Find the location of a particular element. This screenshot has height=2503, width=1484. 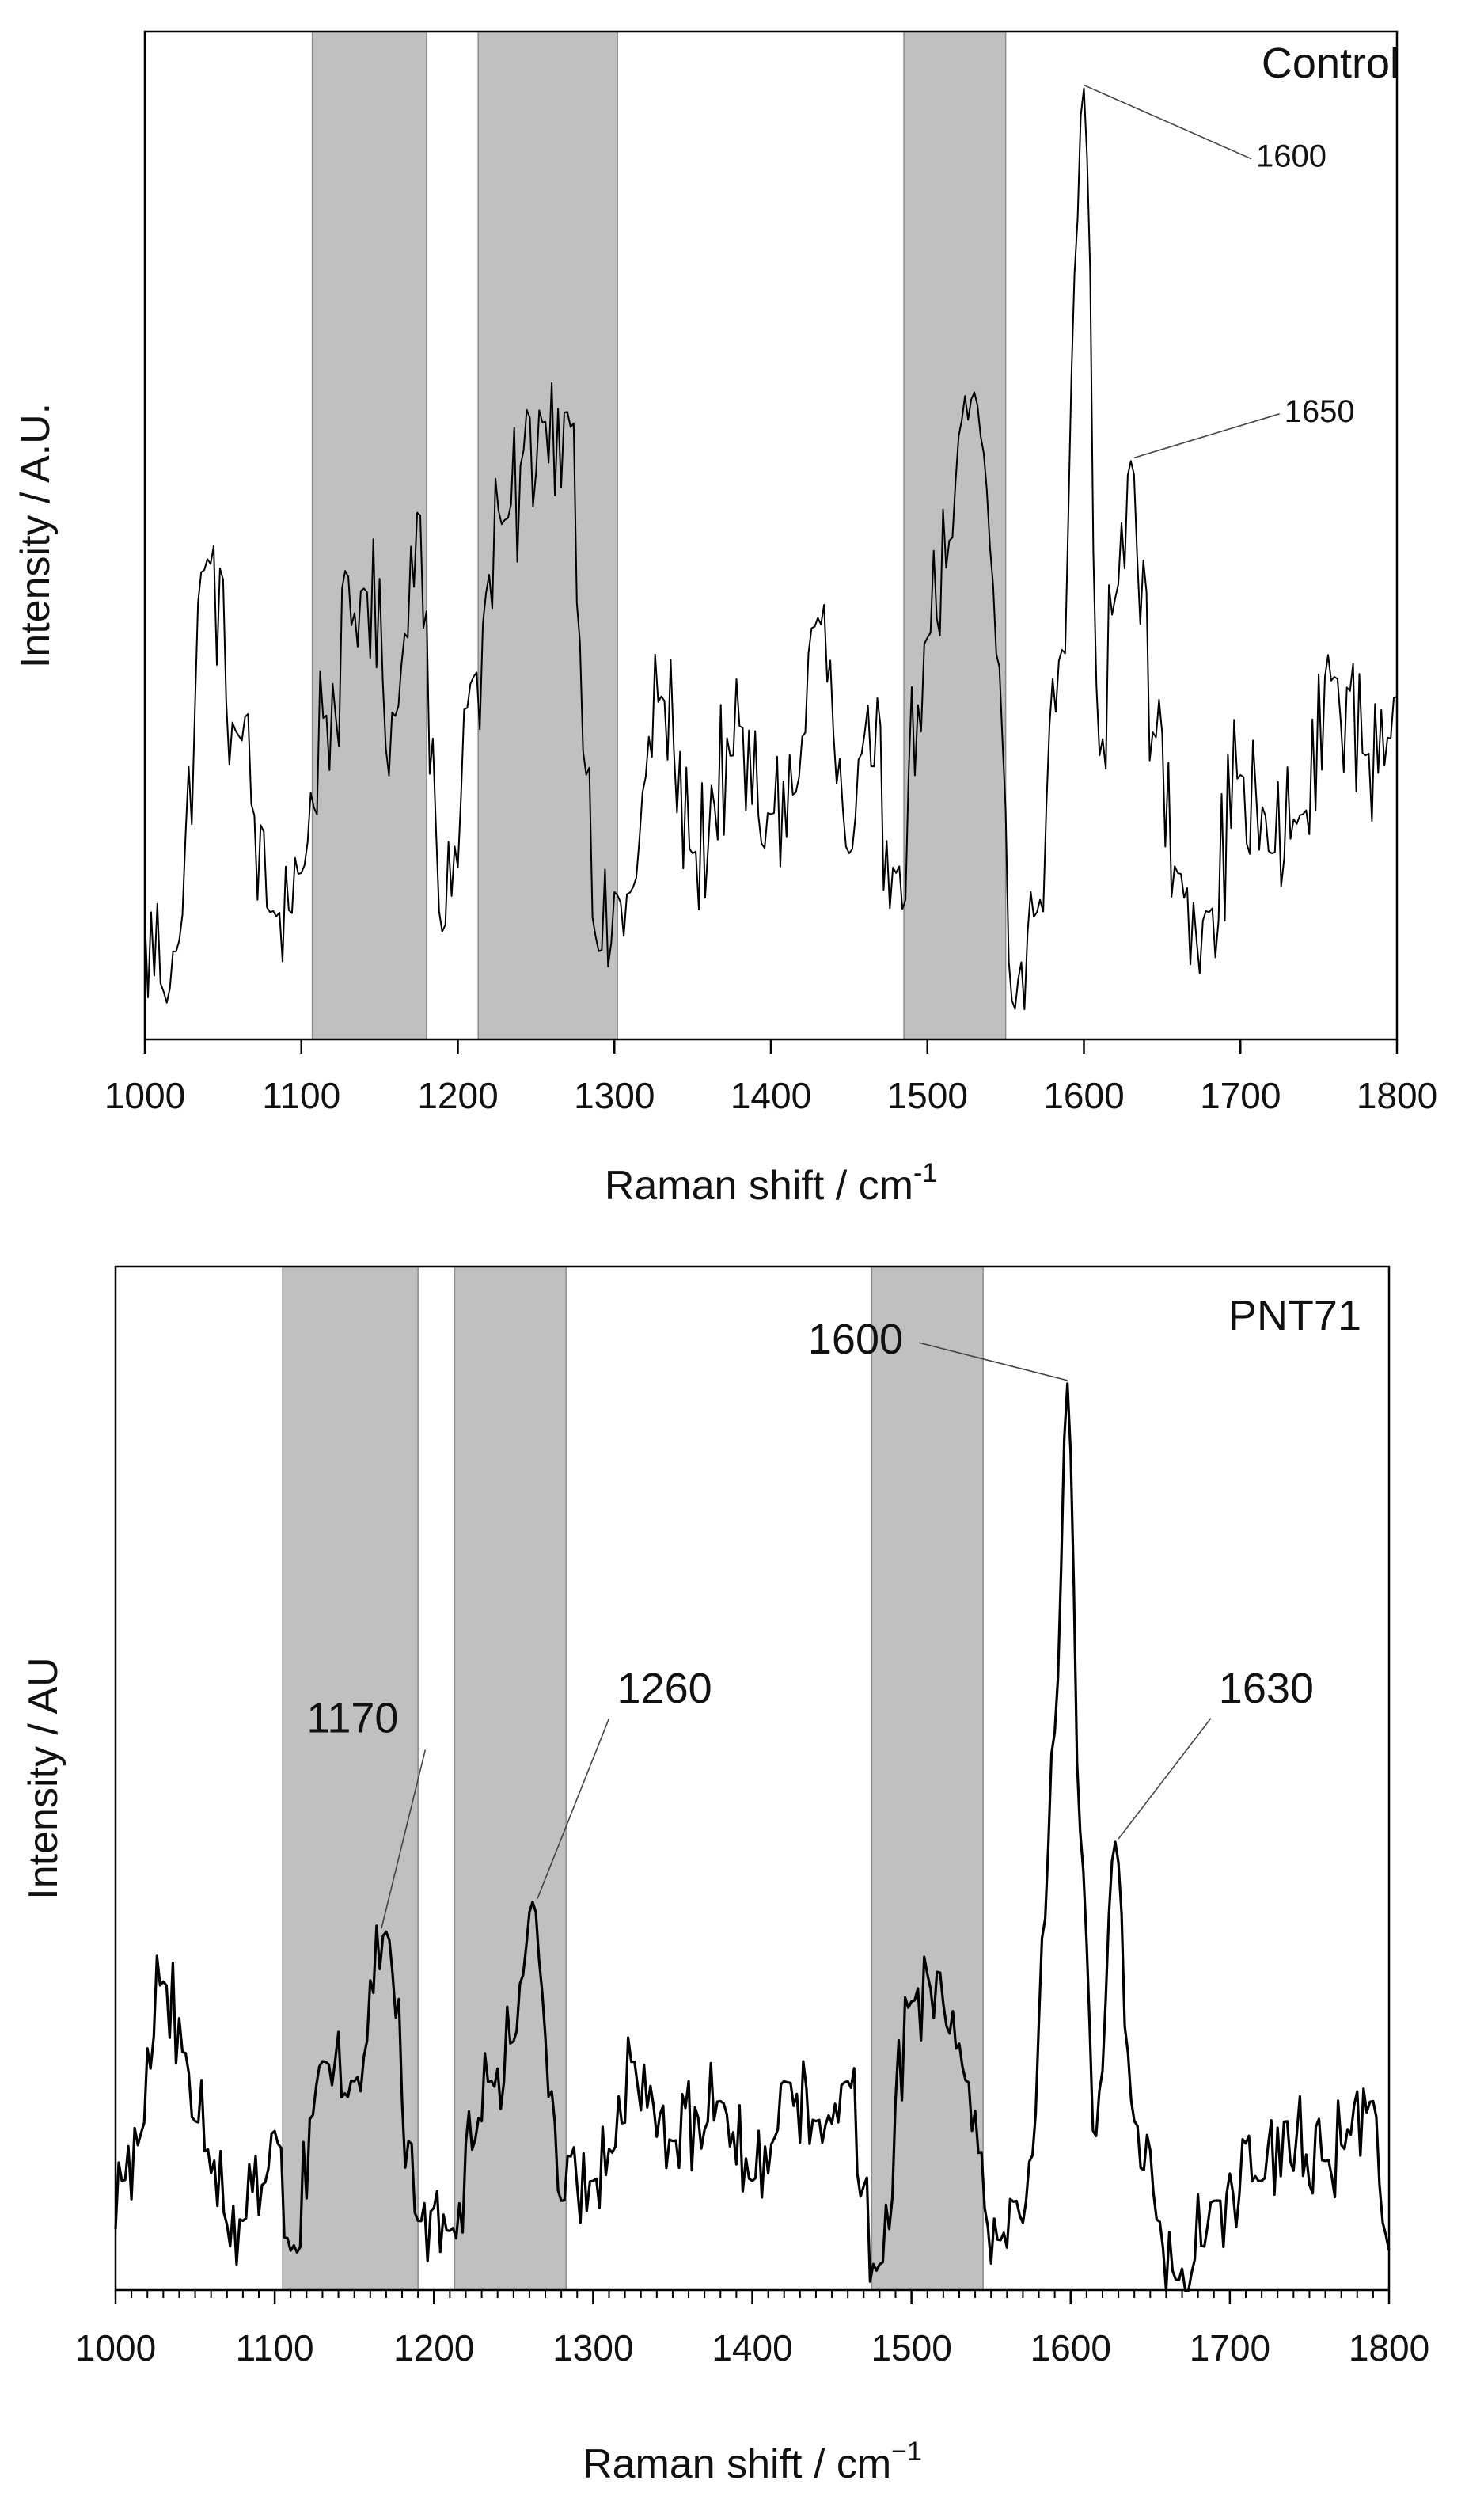

x-axis-label: Raman shift / cm-1 is located at coordinates (771, 1183).